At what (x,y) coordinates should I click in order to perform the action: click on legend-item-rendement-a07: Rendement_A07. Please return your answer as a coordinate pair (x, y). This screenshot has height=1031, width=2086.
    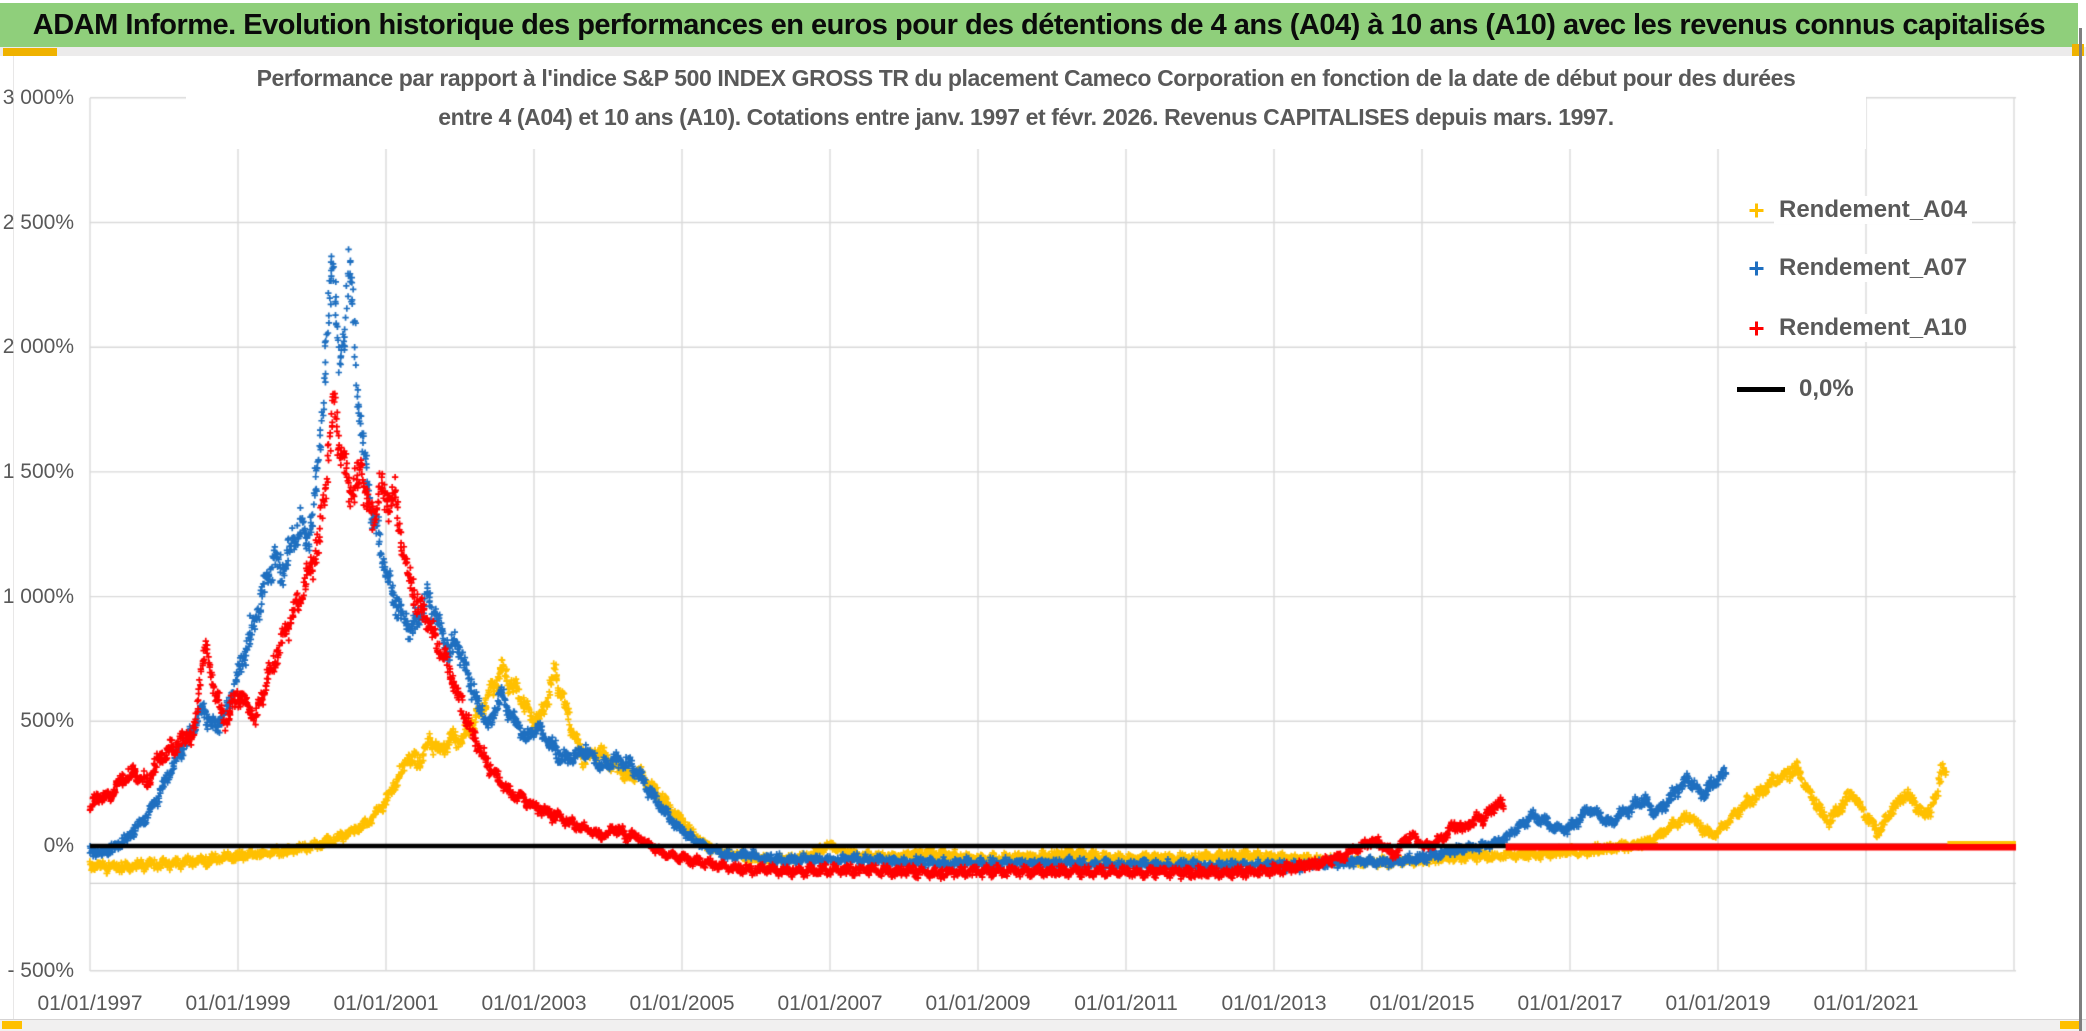
    Looking at the image, I should click on (1860, 268).